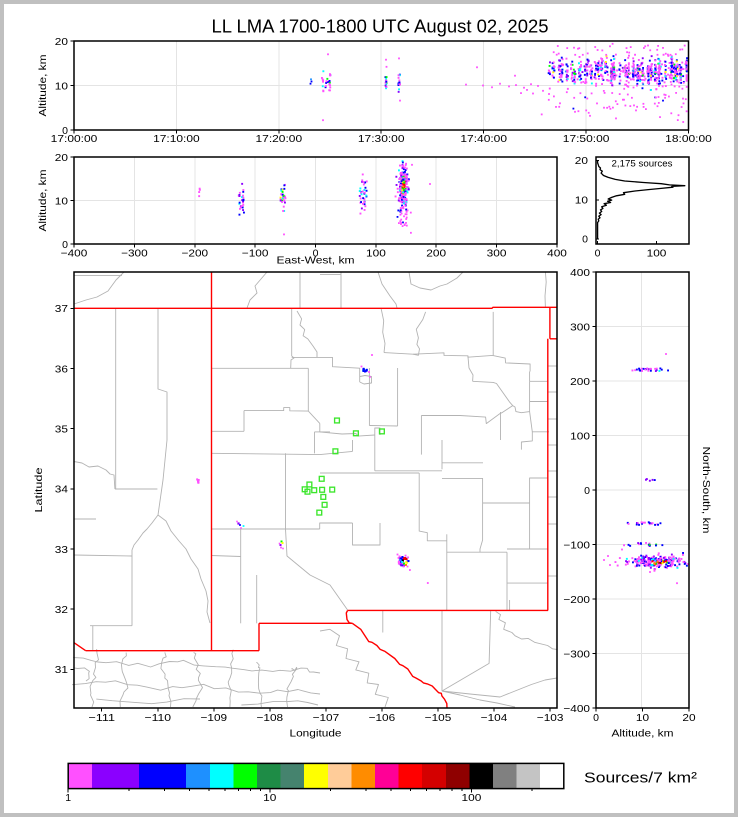  I want to click on svg-text: −108, so click(270, 718).